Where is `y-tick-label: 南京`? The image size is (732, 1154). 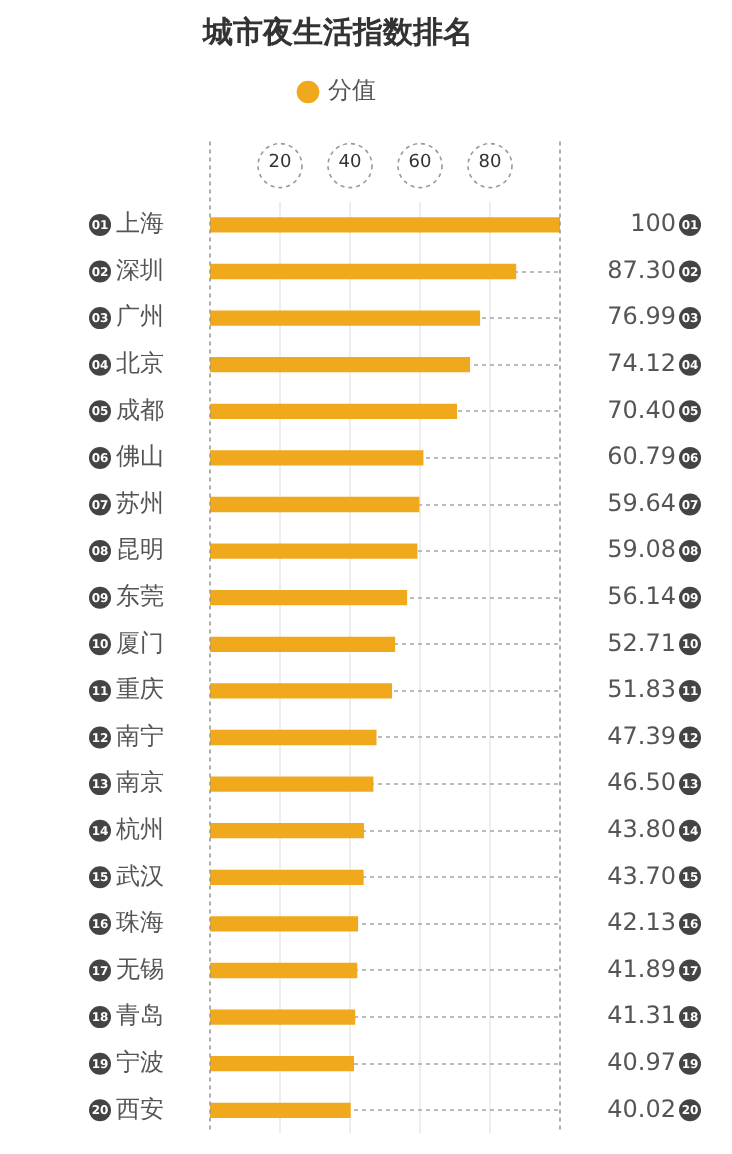
y-tick-label: 南京 is located at coordinates (140, 782).